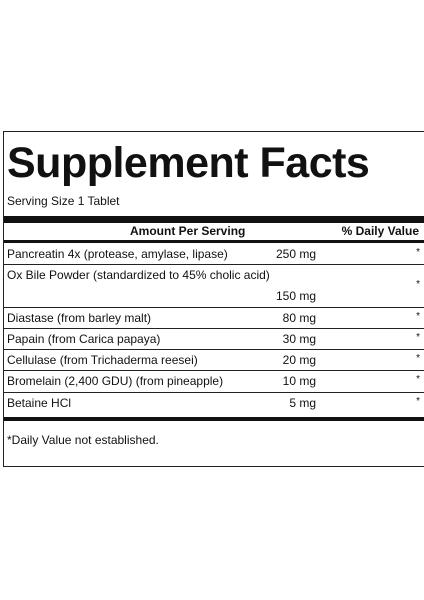 The image size is (424, 600). Describe the element at coordinates (214, 419) in the screenshot. I see `bottom-divider` at that location.